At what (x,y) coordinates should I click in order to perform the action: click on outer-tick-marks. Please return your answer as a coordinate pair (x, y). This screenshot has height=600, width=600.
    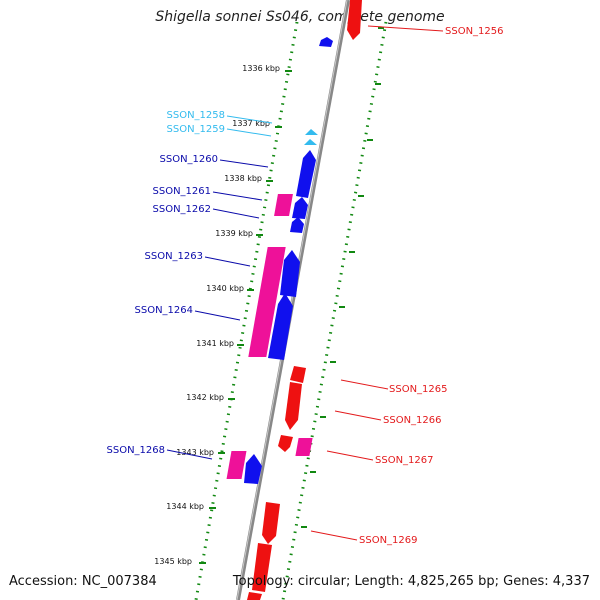
    Looking at the image, I should click on (342, 277).